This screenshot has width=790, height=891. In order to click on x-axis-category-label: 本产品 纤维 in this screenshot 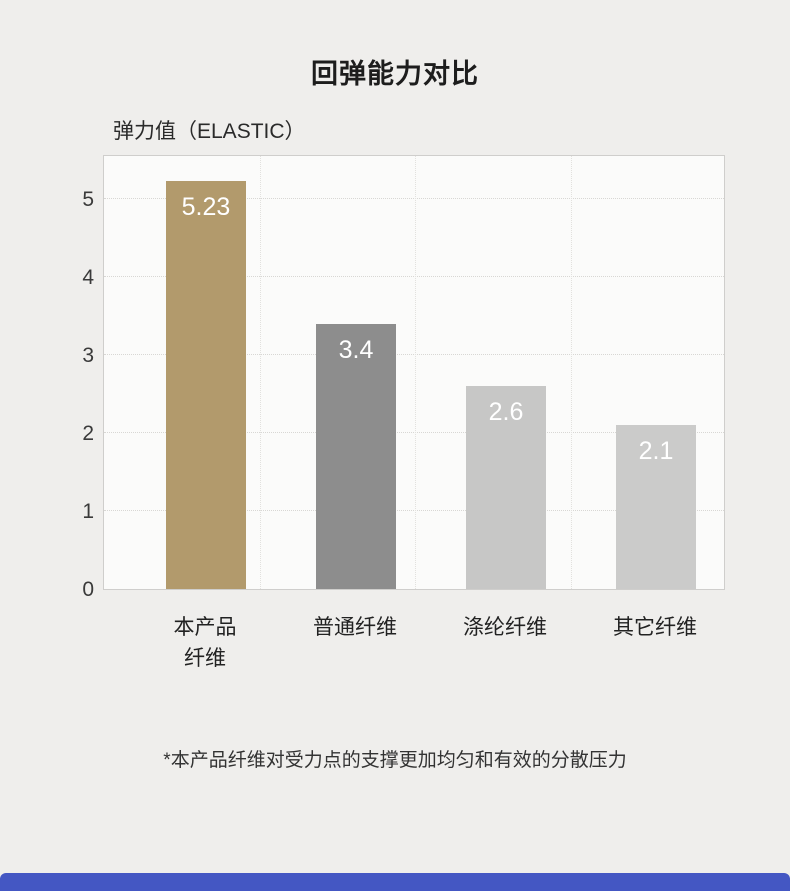, I will do `click(205, 643)`.